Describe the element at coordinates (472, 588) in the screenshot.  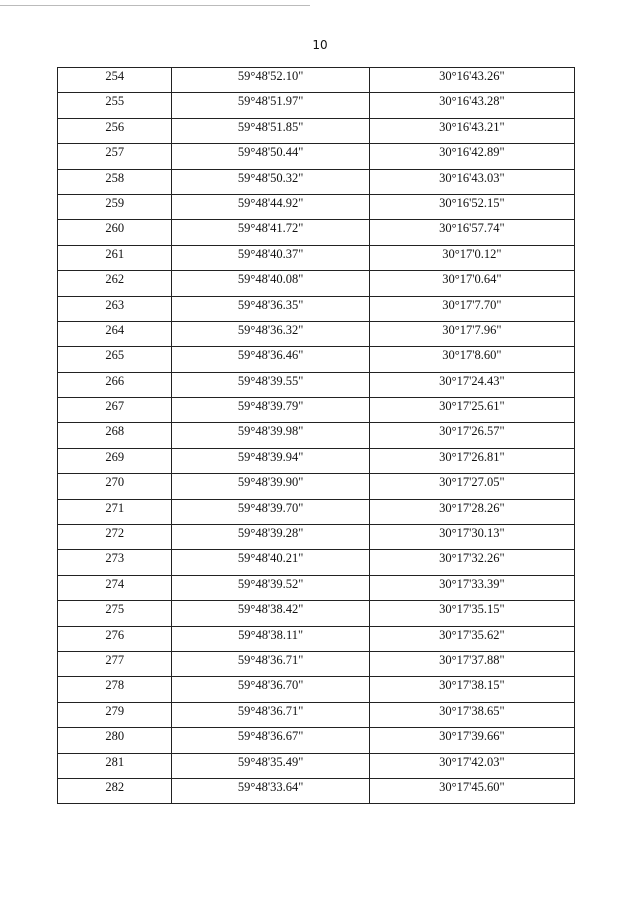
I see `longitude-cell: 30°17'33.39"` at that location.